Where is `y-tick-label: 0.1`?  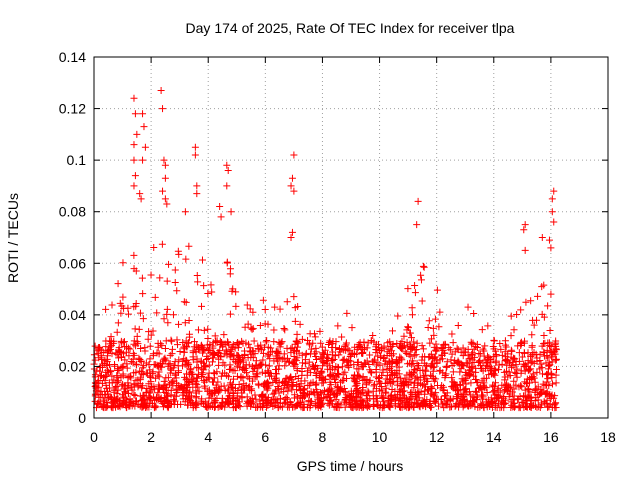 y-tick-label: 0.1 is located at coordinates (77, 160).